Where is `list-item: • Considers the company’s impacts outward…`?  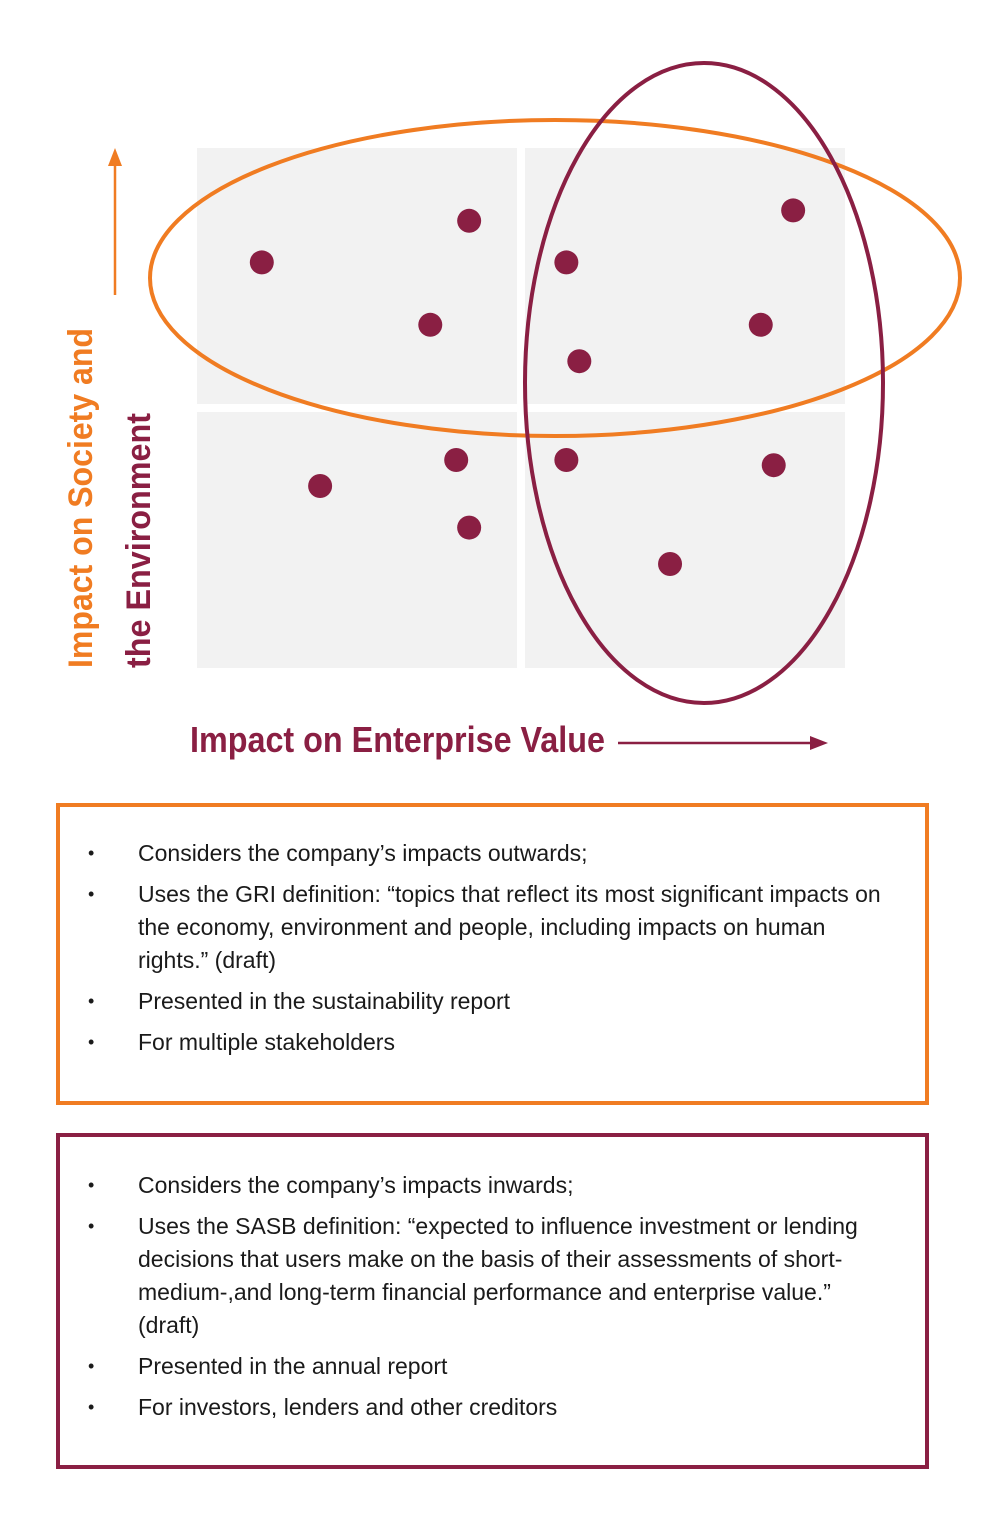
list-item: • Considers the company’s impacts outward… is located at coordinates (492, 853).